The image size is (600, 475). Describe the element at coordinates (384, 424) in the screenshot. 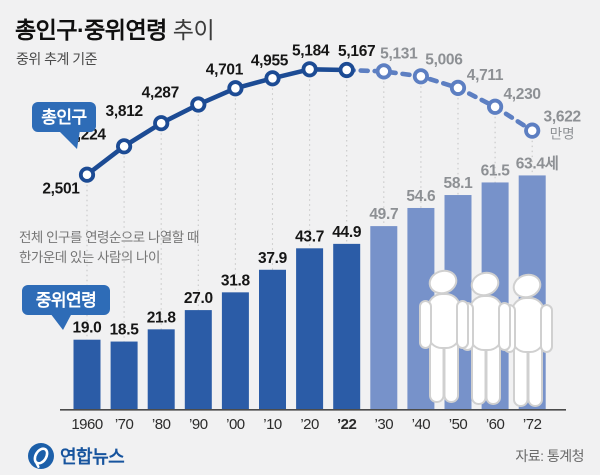

I see `x-axis-label: ’30` at that location.